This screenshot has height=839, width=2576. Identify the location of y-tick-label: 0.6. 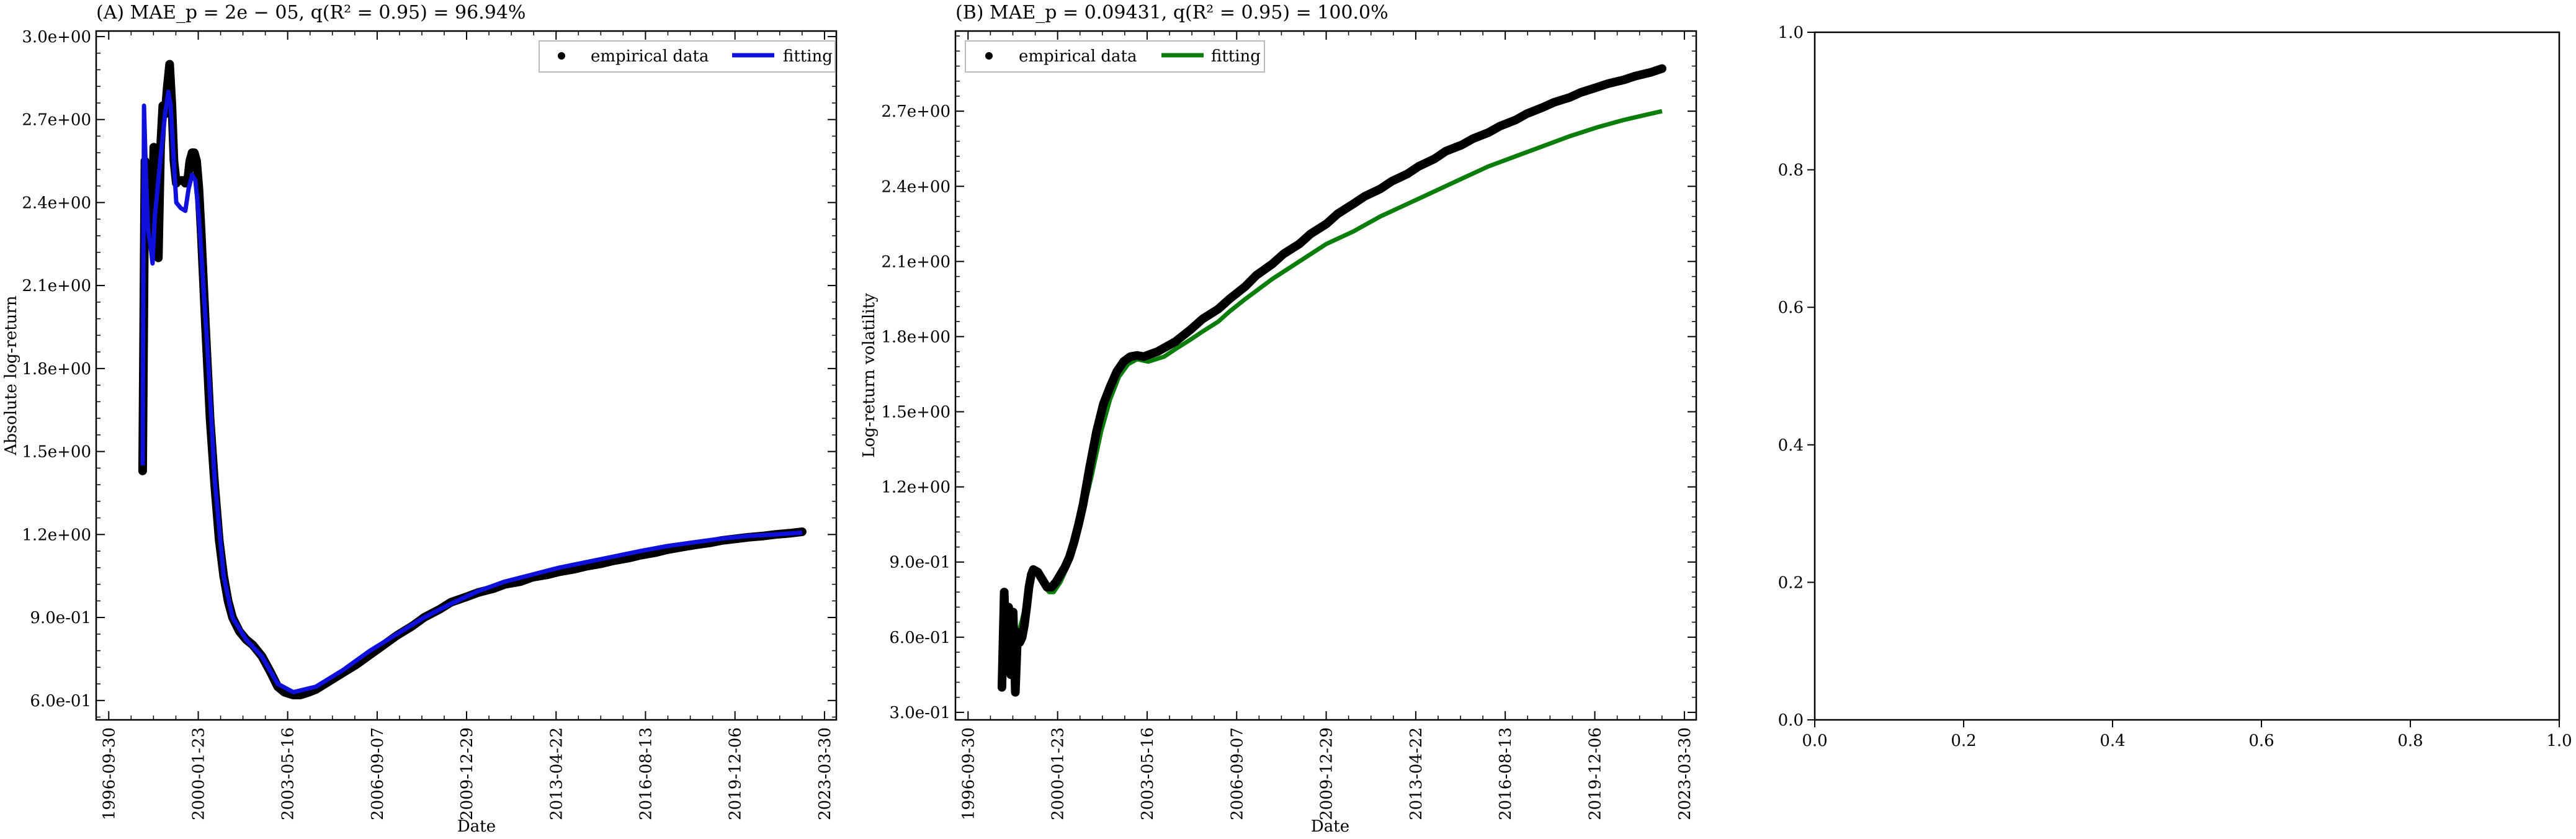
(1791, 308).